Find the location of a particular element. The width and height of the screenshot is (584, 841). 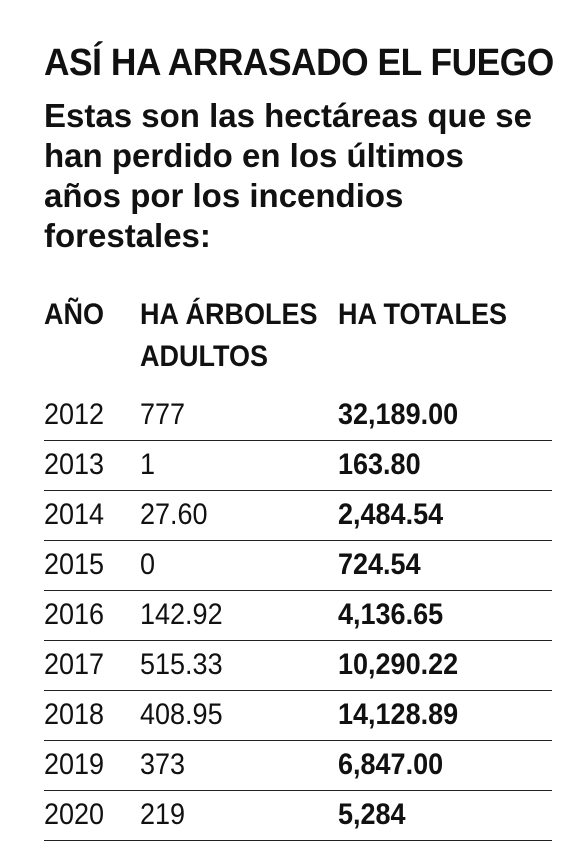

table-header: AÑO HA ÁRBOLES ADULTOS HA TOTALES is located at coordinates (298, 340).